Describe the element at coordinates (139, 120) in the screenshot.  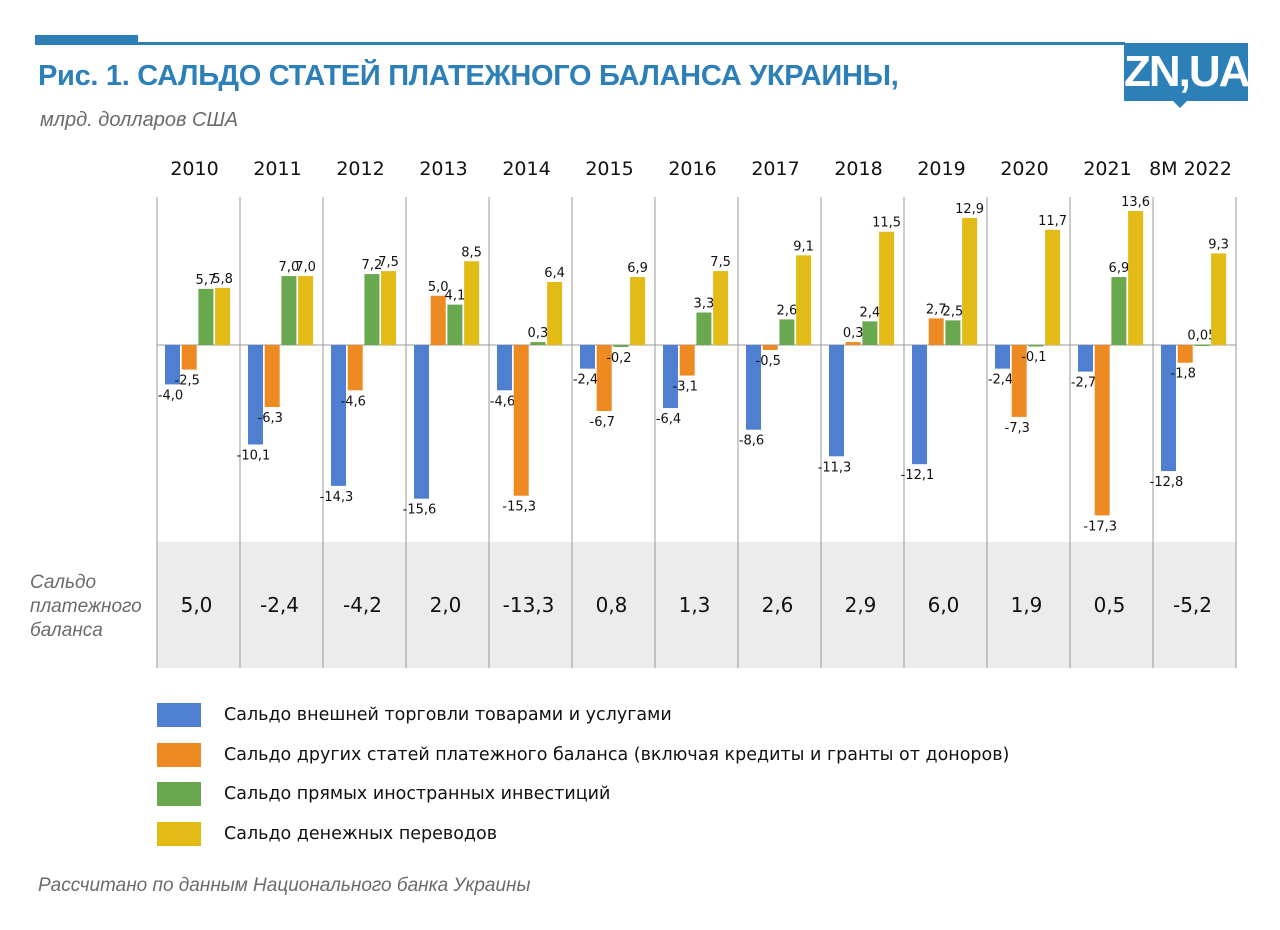
I see `chart-subtitle: млрд. долларов США` at that location.